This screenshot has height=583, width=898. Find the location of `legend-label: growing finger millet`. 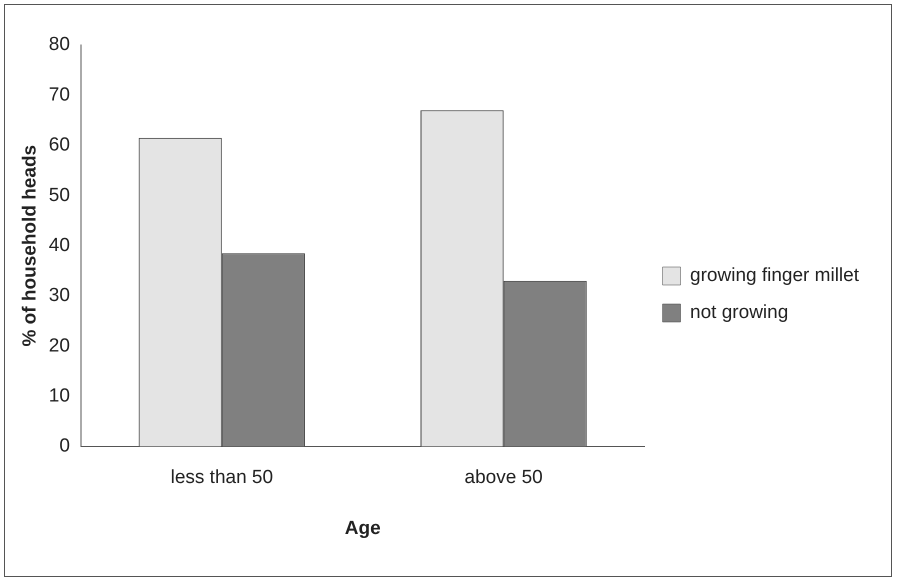

legend-label: growing finger millet is located at coordinates (775, 275).